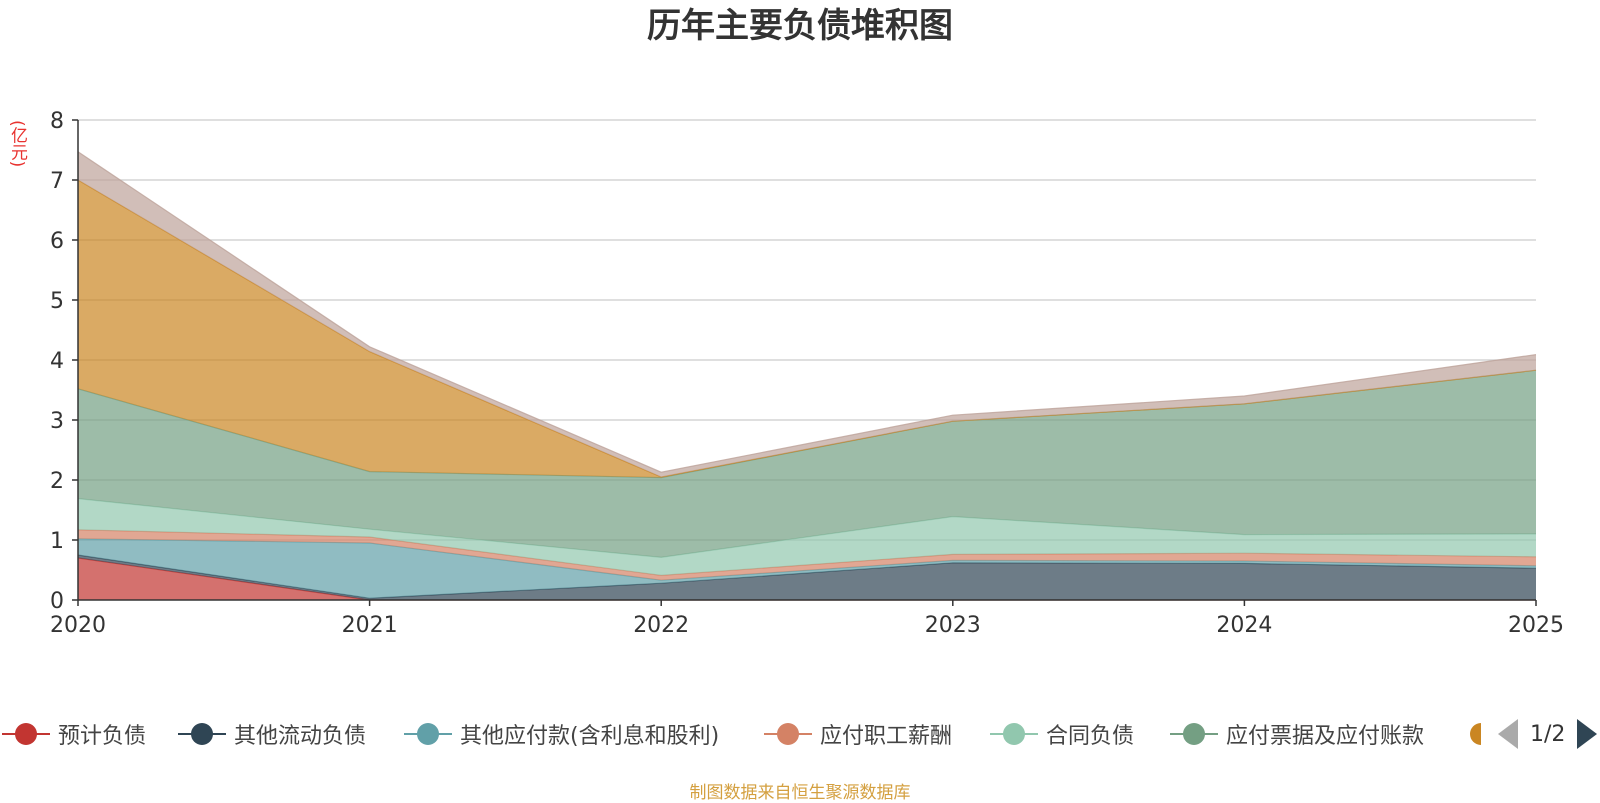 The width and height of the screenshot is (1600, 803). What do you see at coordinates (57, 361) in the screenshot?
I see `y-tick-label-4: 4` at bounding box center [57, 361].